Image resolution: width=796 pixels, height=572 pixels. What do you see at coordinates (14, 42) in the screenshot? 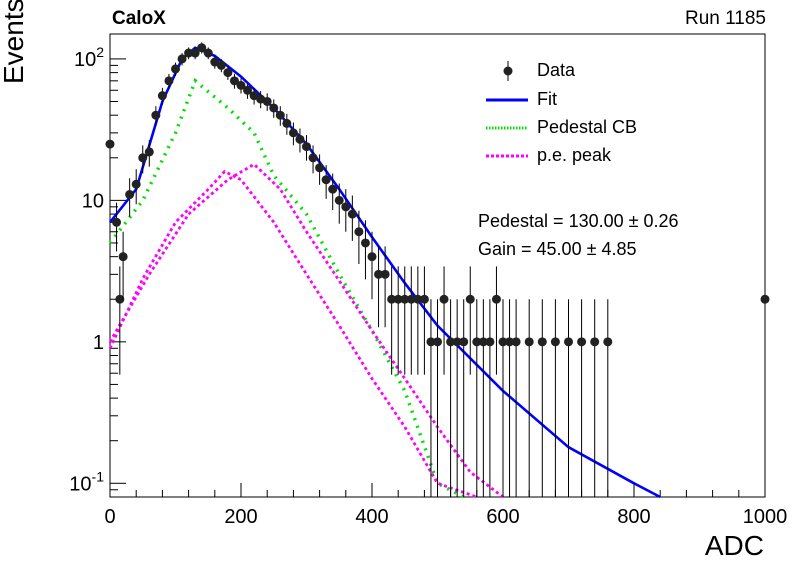
I see `y-axis-title: Events` at bounding box center [14, 42].